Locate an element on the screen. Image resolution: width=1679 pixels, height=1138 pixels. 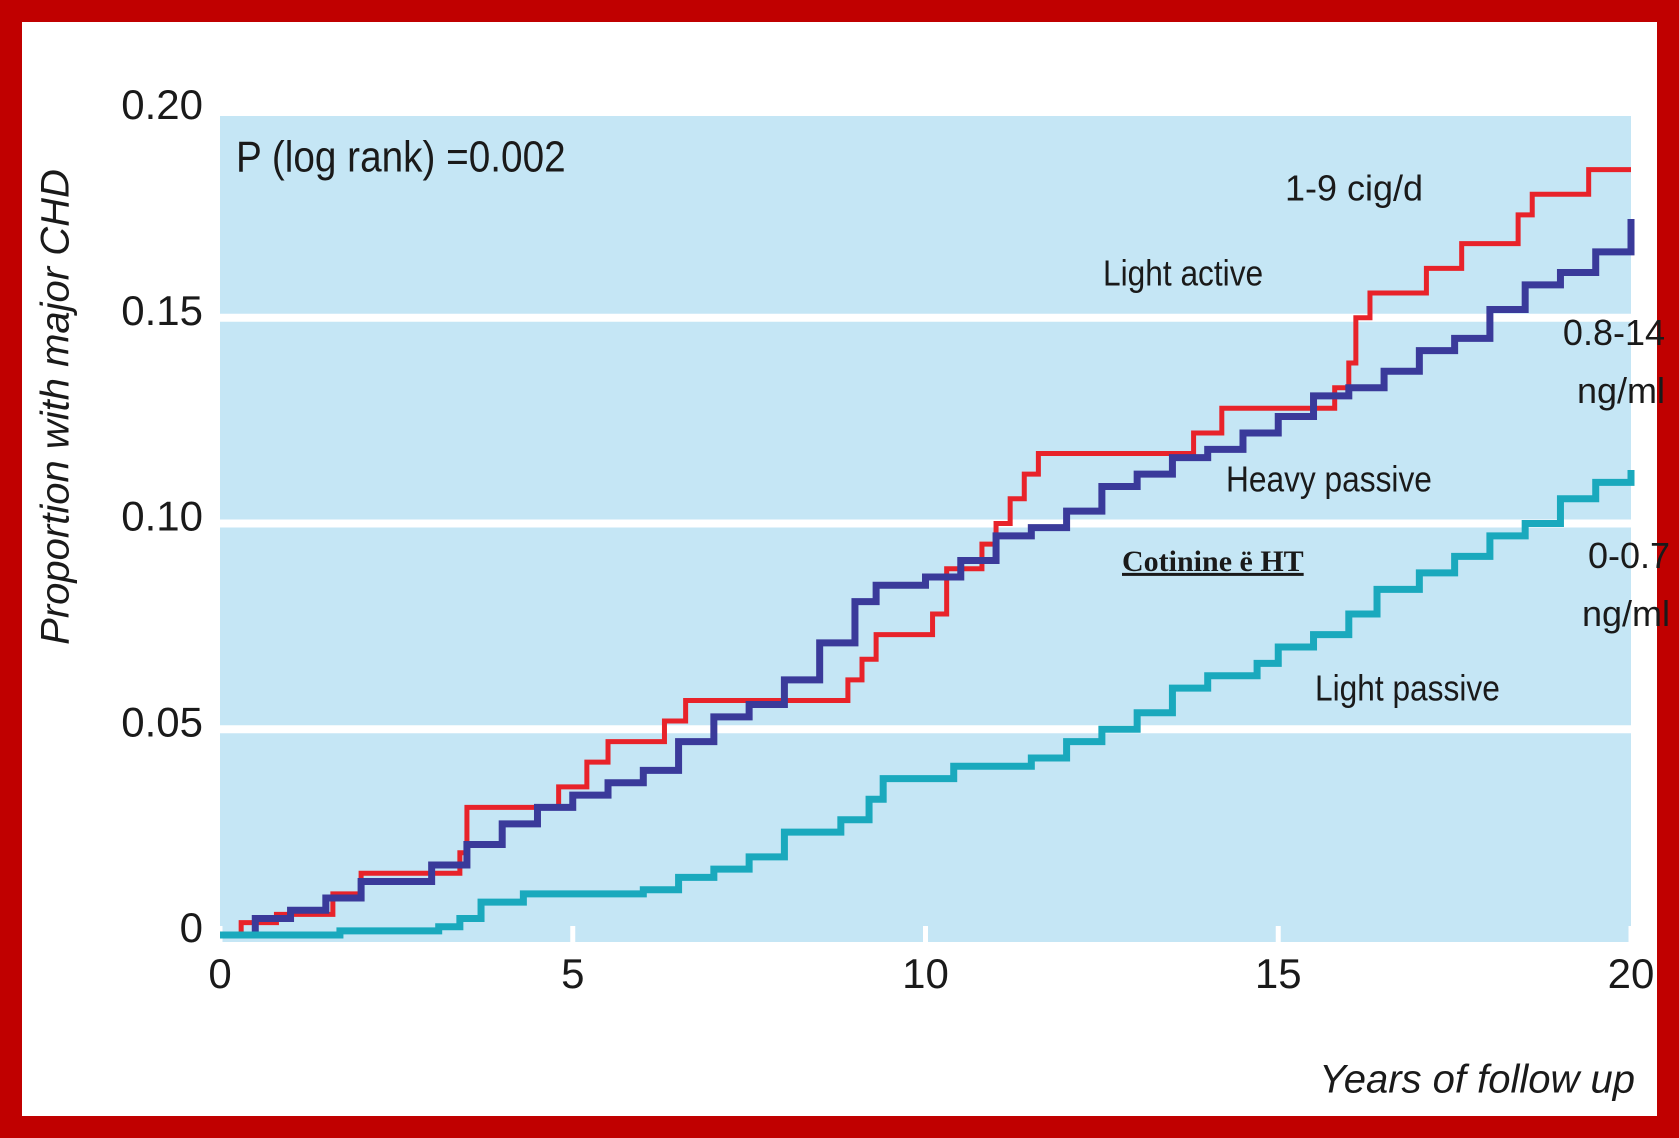
annotation: Cotinine ë HT is located at coordinates (1213, 561).